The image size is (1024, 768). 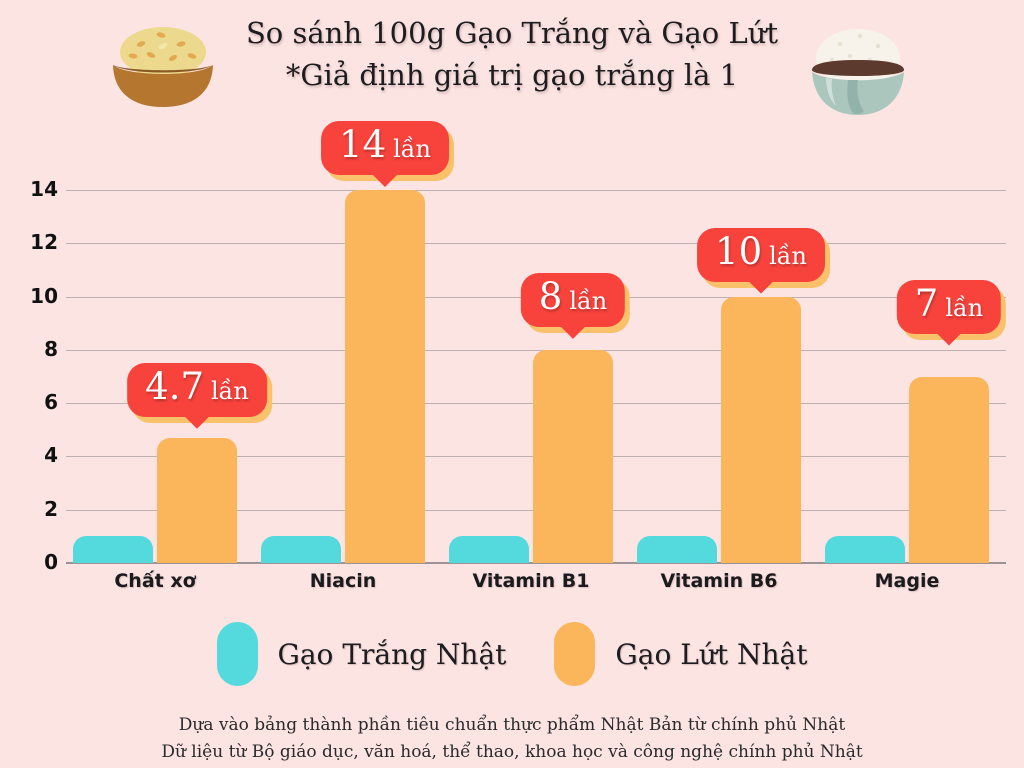 I want to click on legend: Gạo Trắng Nhật Gạo Lứt Nhật, so click(x=512, y=654).